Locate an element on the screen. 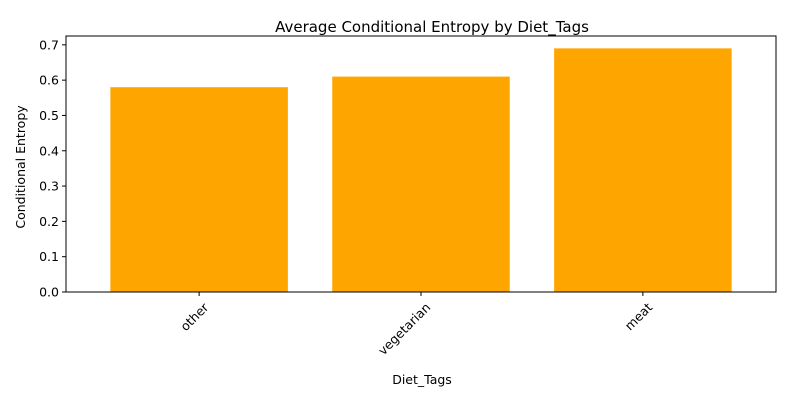  y-tick-label: 0.1 is located at coordinates (49, 256).